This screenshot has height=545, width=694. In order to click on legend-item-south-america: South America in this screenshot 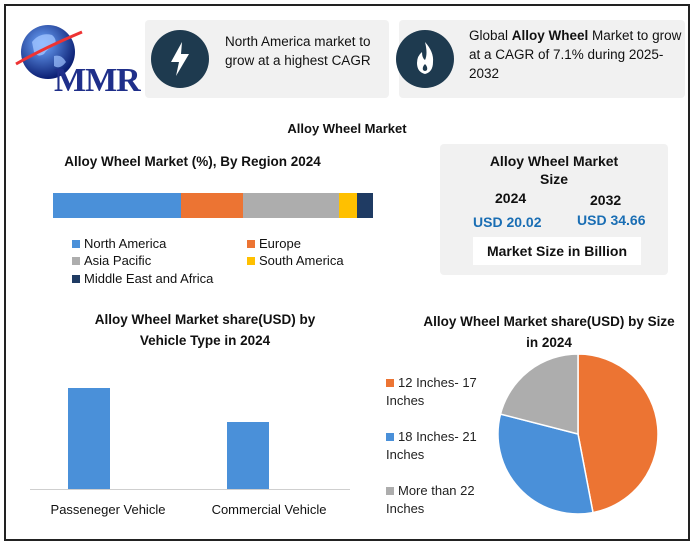, I will do `click(295, 260)`.